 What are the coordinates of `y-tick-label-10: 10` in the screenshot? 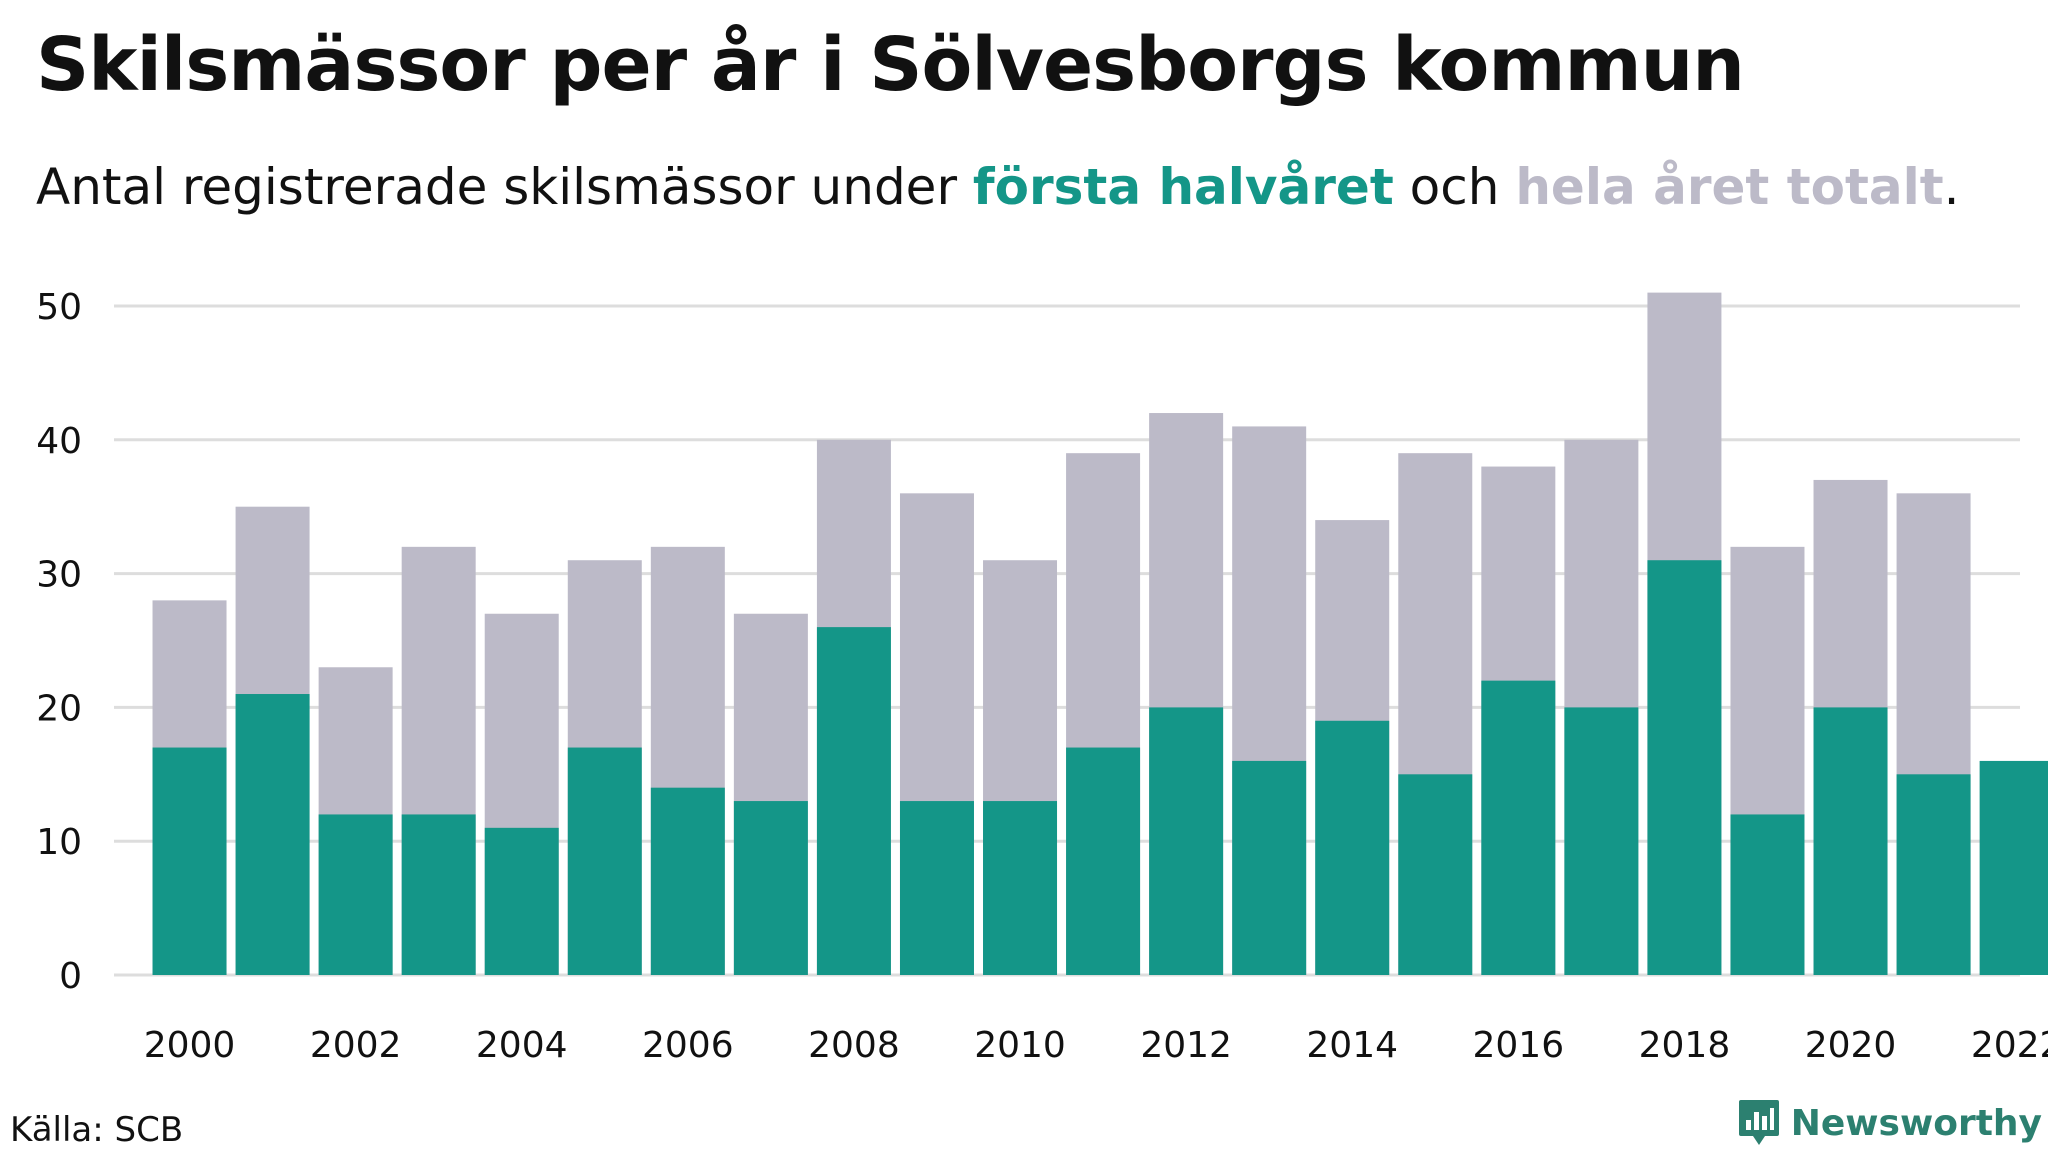 It's located at (59, 842).